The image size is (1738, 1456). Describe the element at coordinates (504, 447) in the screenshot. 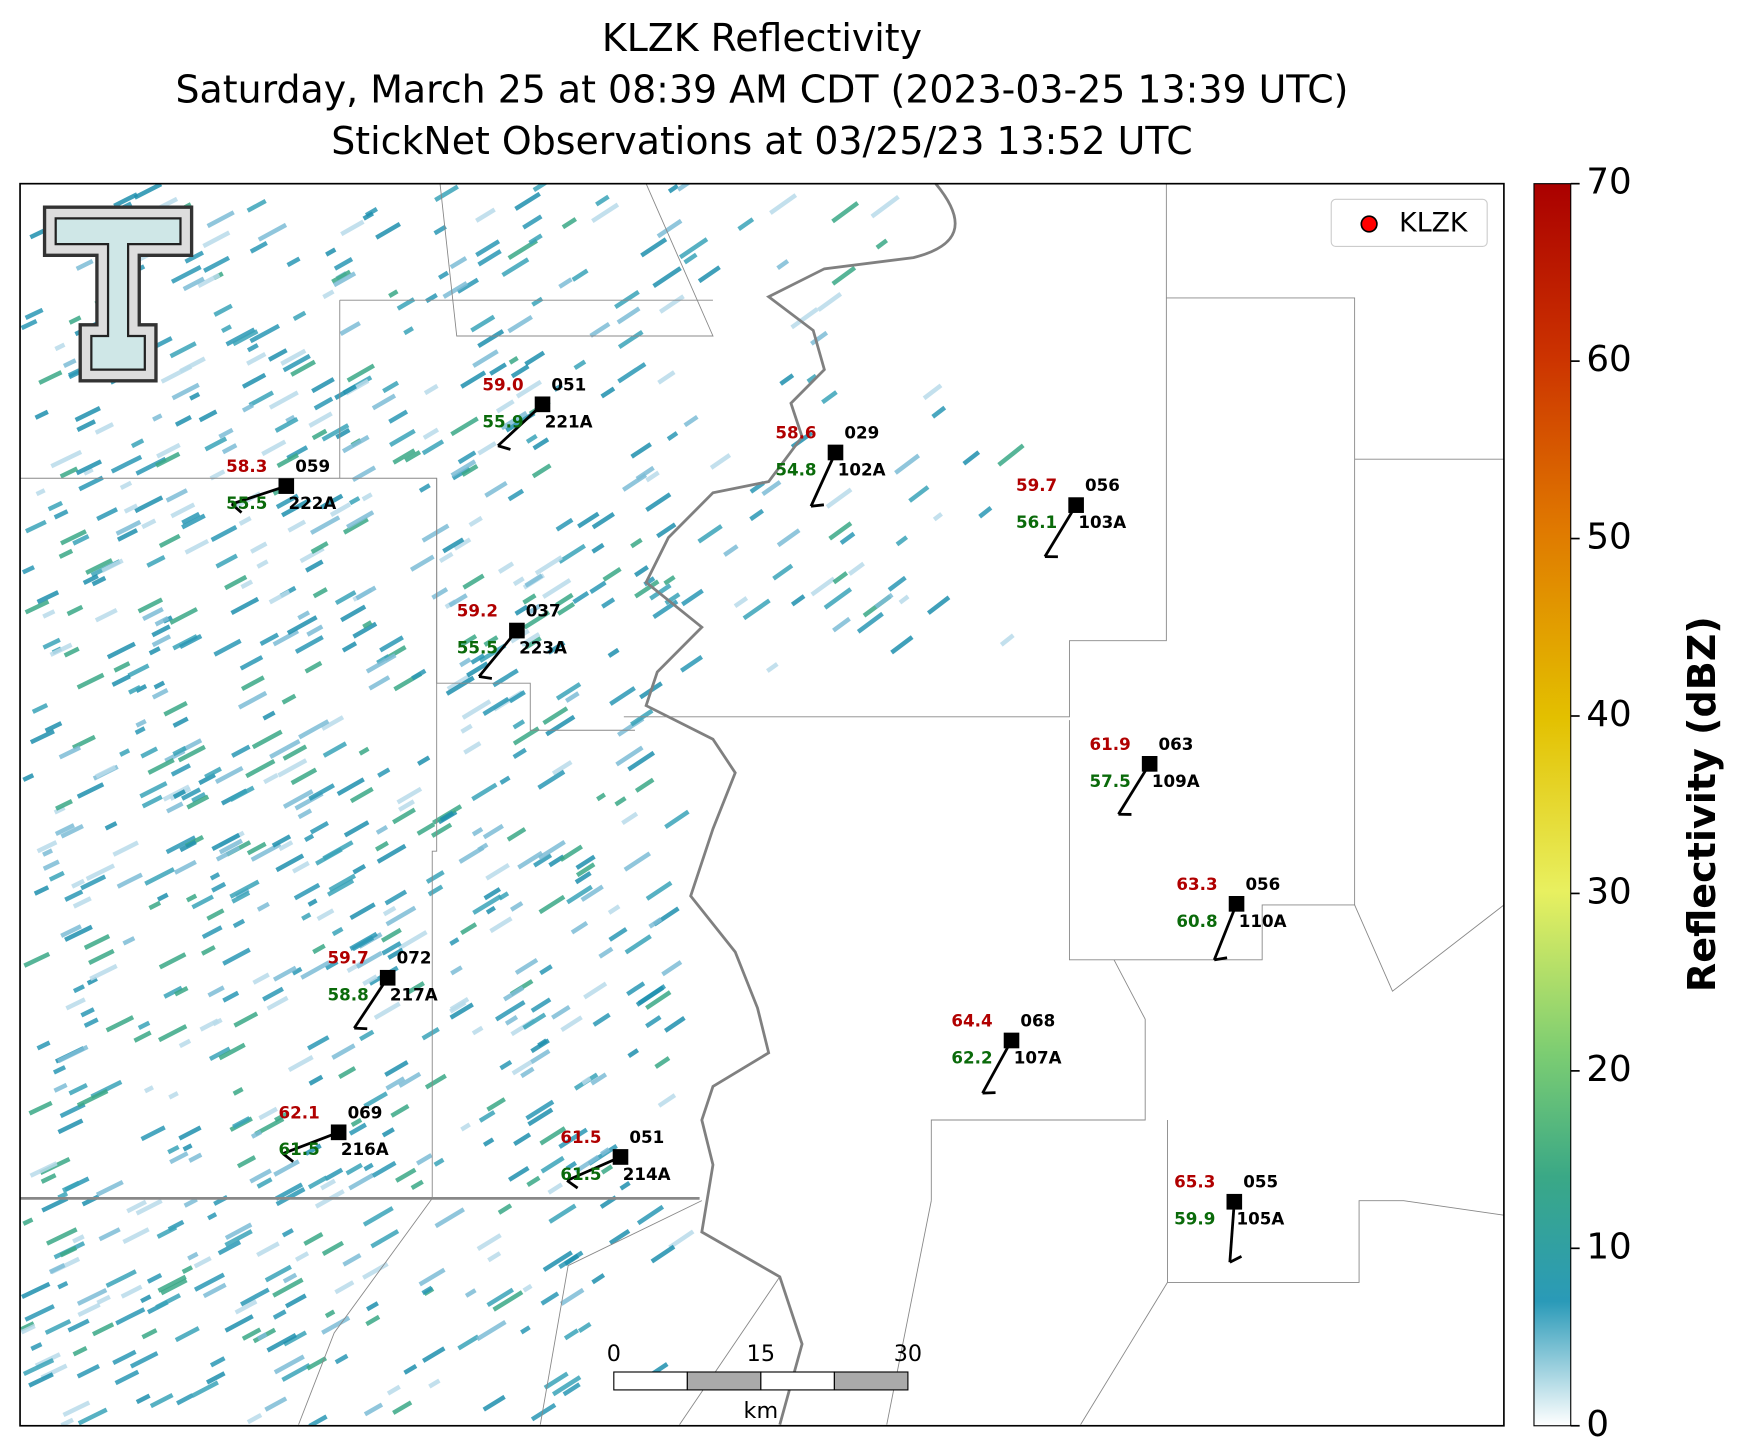

I see `wind-barb-flag` at that location.